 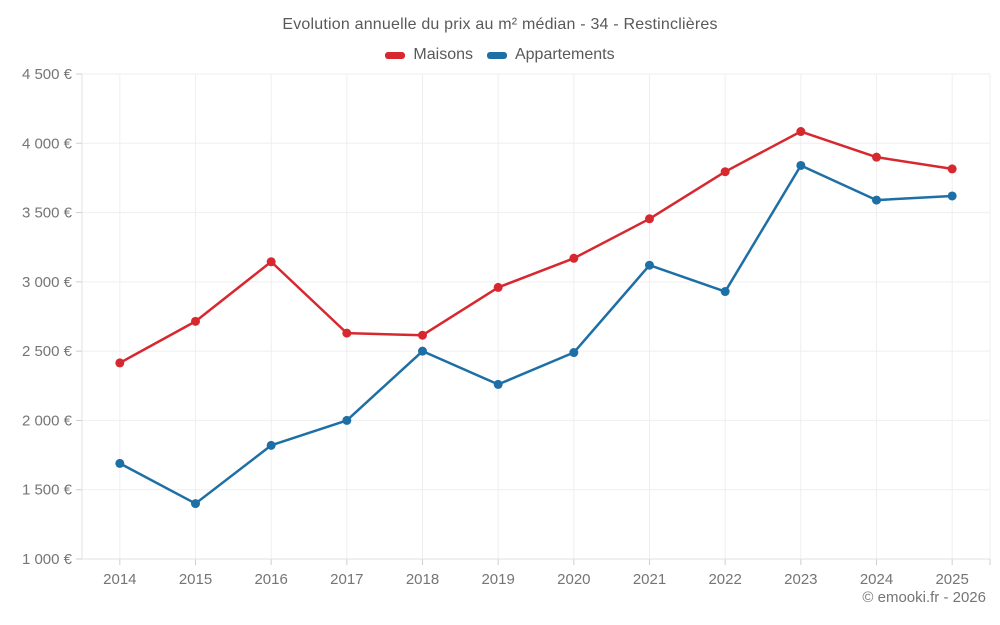 What do you see at coordinates (649, 579) in the screenshot?
I see `x-tick-label: 2021` at bounding box center [649, 579].